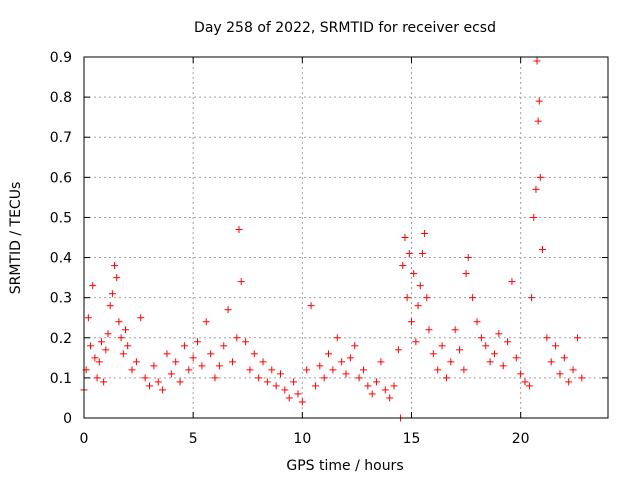 This screenshot has width=640, height=480. Describe the element at coordinates (61, 259) in the screenshot. I see `y-tick-label: 0.4` at that location.